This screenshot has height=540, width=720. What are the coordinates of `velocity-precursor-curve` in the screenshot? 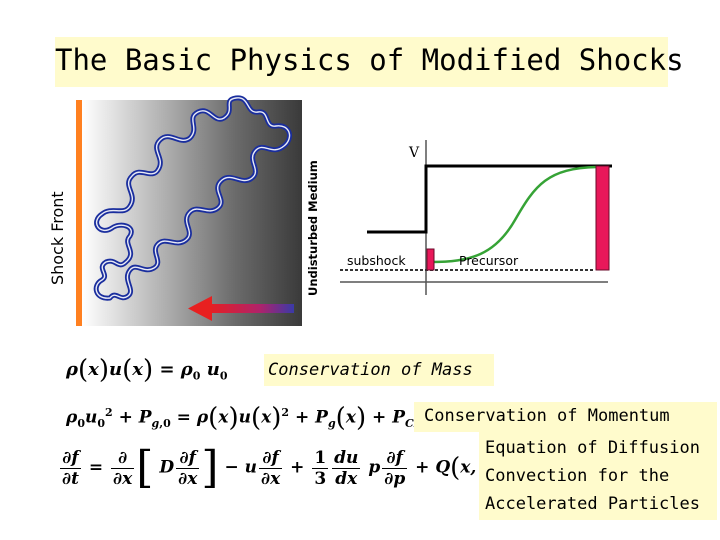 It's located at (514, 214).